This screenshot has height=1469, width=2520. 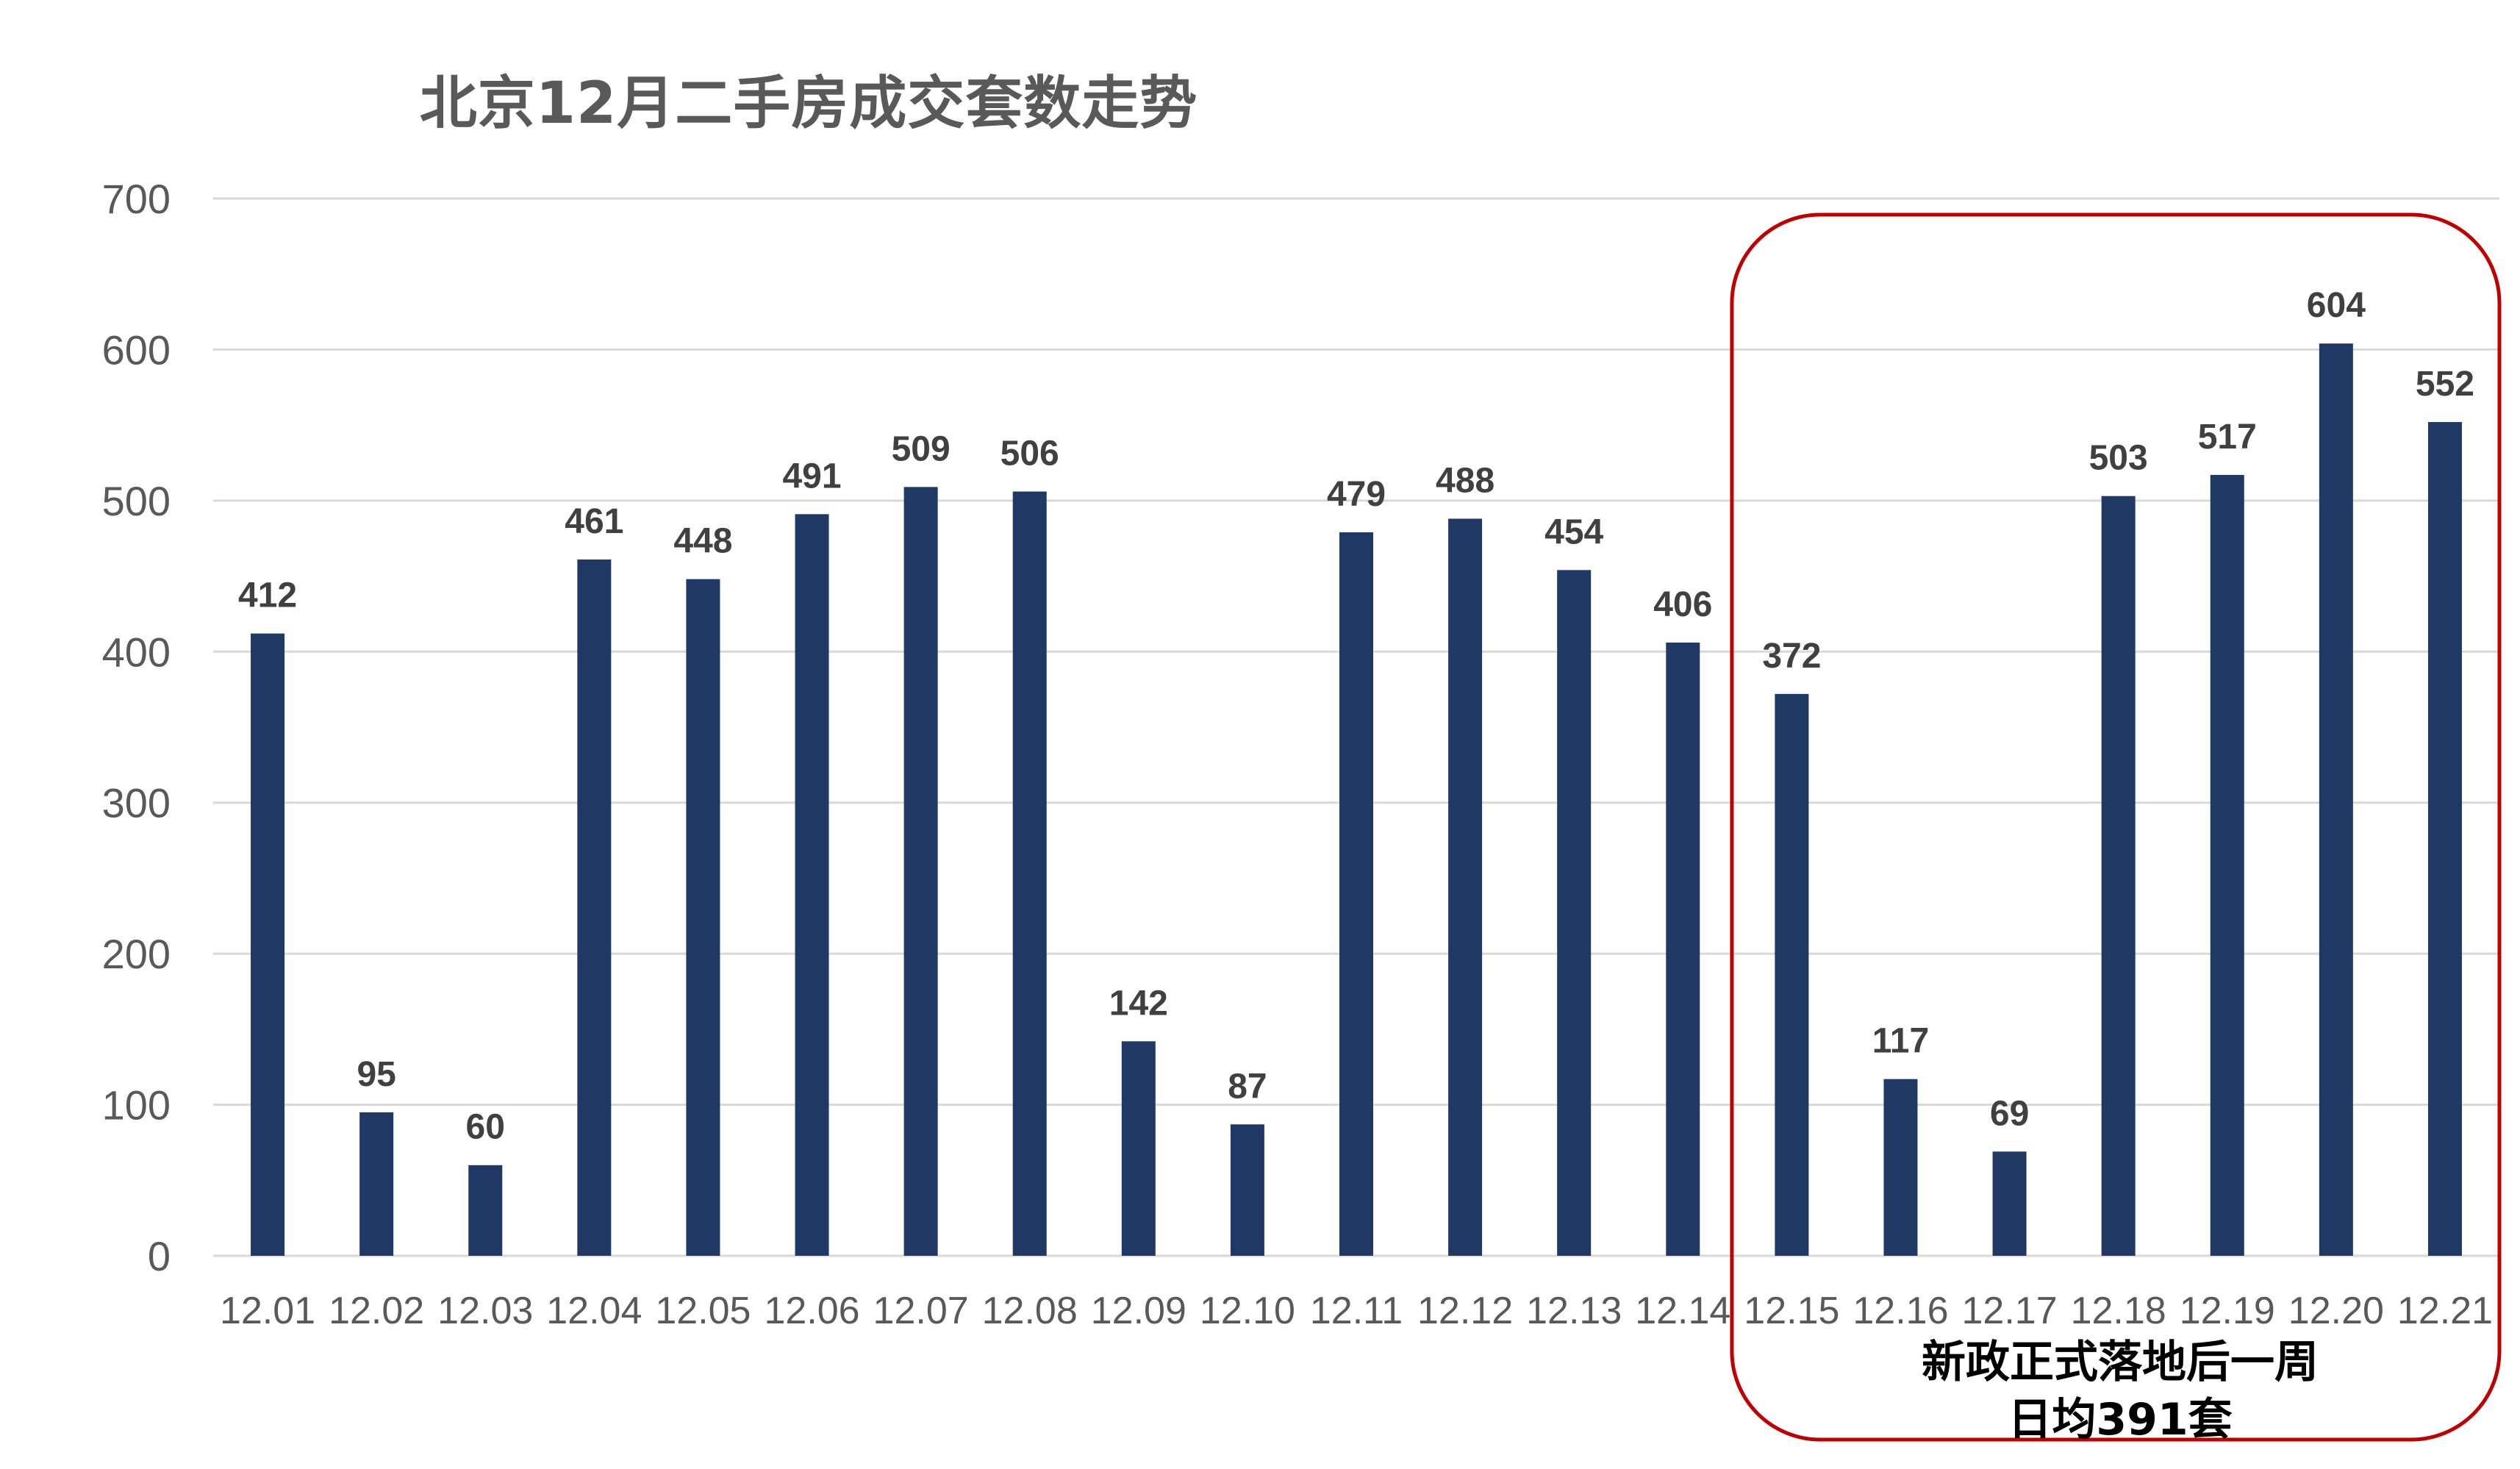 I want to click on x-tick-label: 12.05, so click(x=703, y=1311).